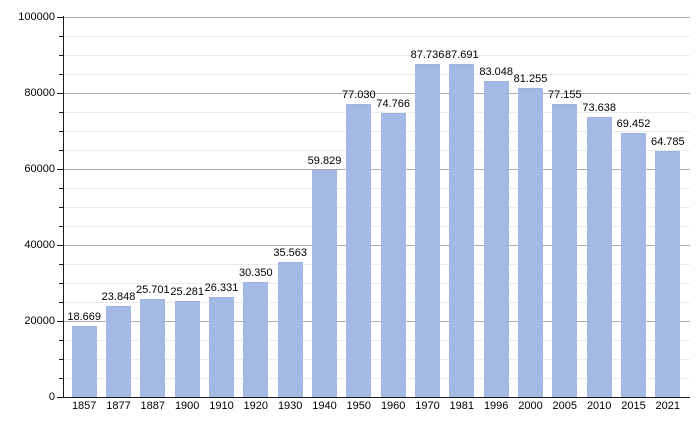  I want to click on bar-value-label: 87.691, so click(461, 55).